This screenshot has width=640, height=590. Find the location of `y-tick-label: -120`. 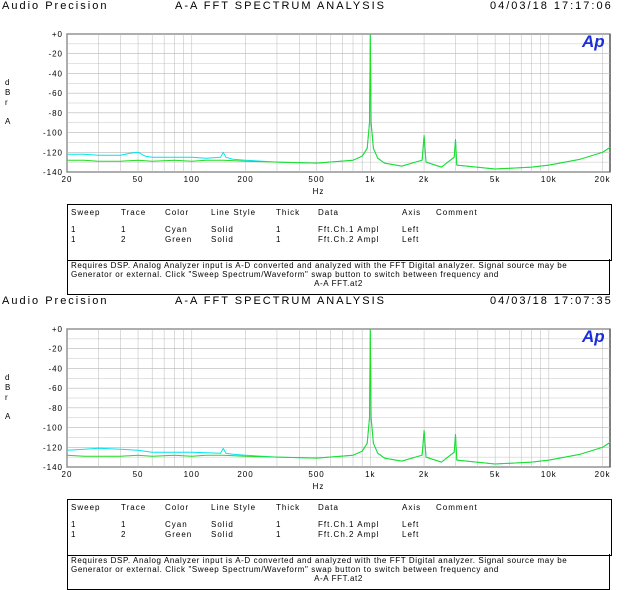

y-tick-label: -120 is located at coordinates (53, 152).